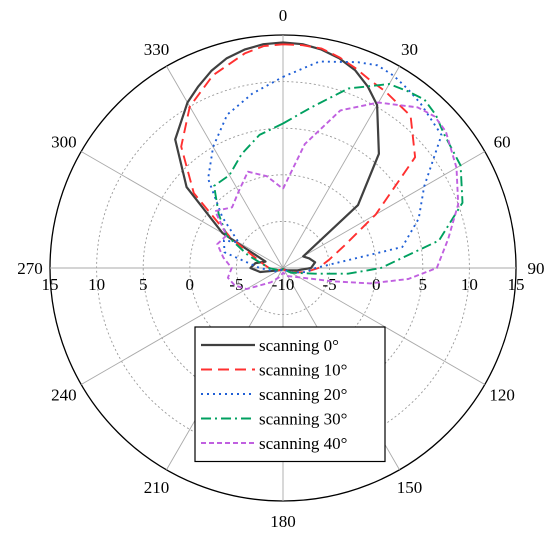 The height and width of the screenshot is (536, 550). I want to click on angle-tick-label: 60, so click(502, 142).